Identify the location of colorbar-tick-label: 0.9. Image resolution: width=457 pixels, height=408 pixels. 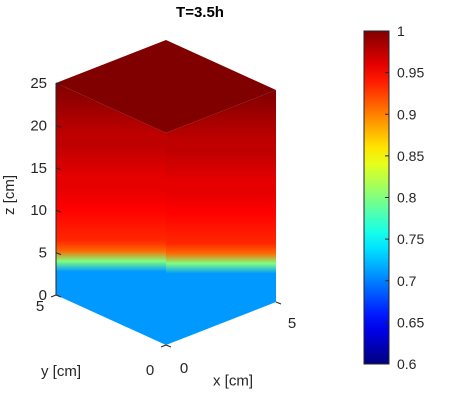
(407, 114).